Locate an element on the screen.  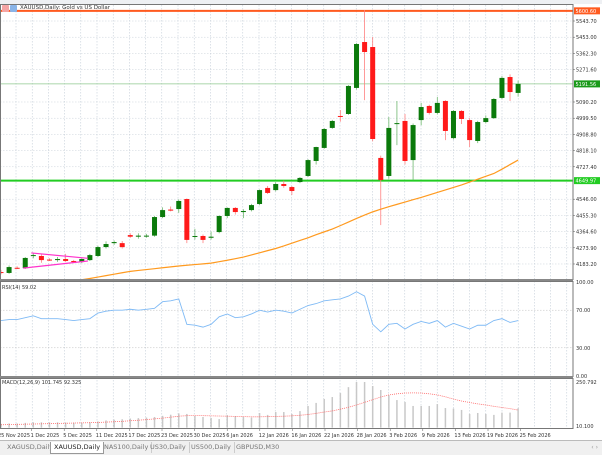
rsi-label: RSI(14) 59.02 is located at coordinates (19, 288).